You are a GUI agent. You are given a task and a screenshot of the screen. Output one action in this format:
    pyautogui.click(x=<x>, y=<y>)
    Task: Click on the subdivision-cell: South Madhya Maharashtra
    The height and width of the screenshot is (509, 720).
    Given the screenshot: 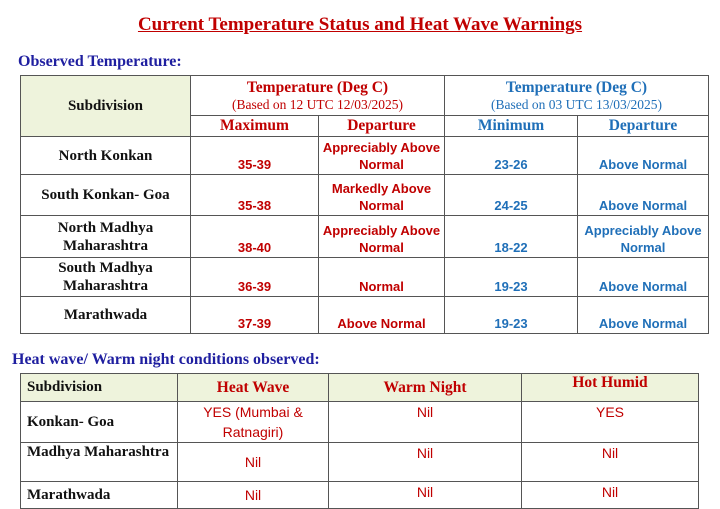 What is the action you would take?
    pyautogui.click(x=105, y=277)
    